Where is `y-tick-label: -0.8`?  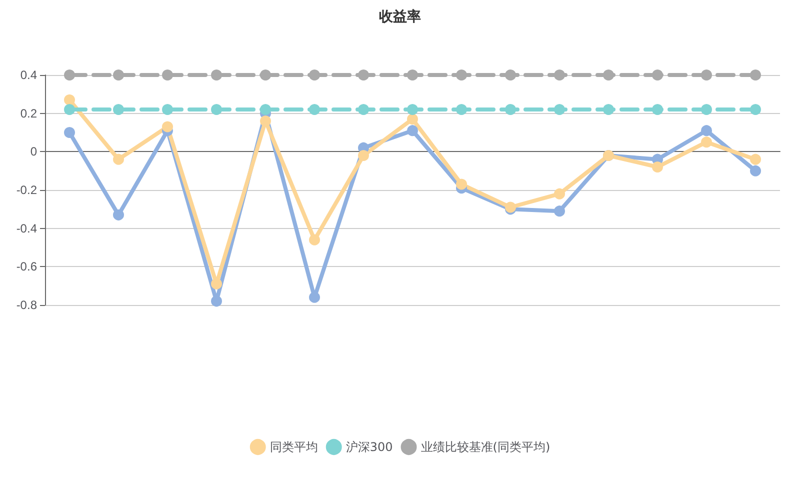 y-tick-label: -0.8 is located at coordinates (27, 305).